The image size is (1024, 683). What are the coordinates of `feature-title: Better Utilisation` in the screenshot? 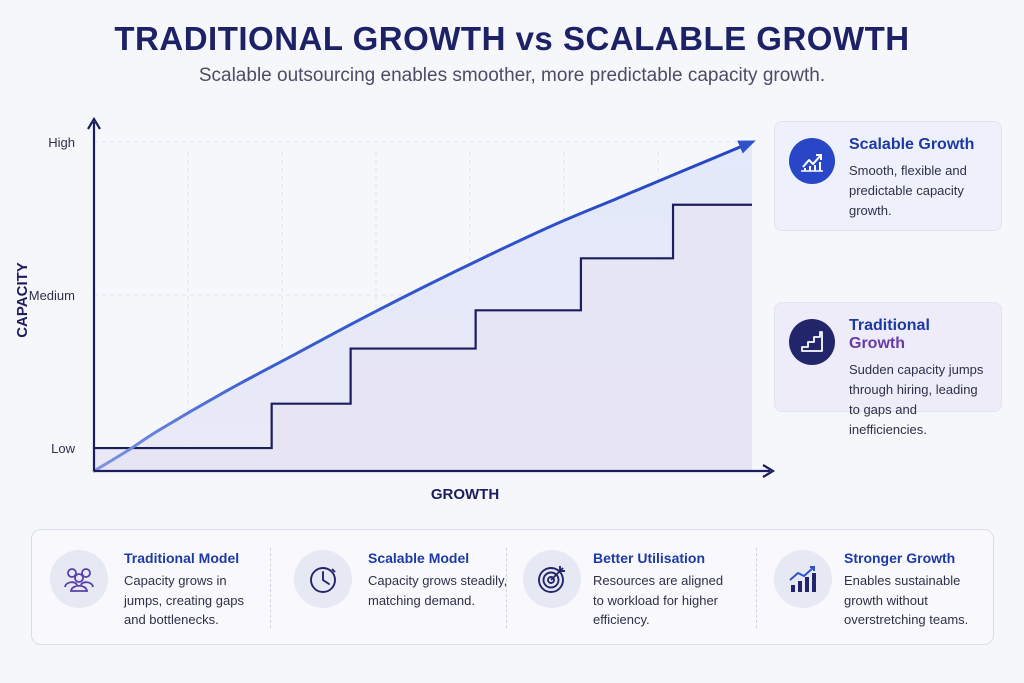 It's located at (649, 558).